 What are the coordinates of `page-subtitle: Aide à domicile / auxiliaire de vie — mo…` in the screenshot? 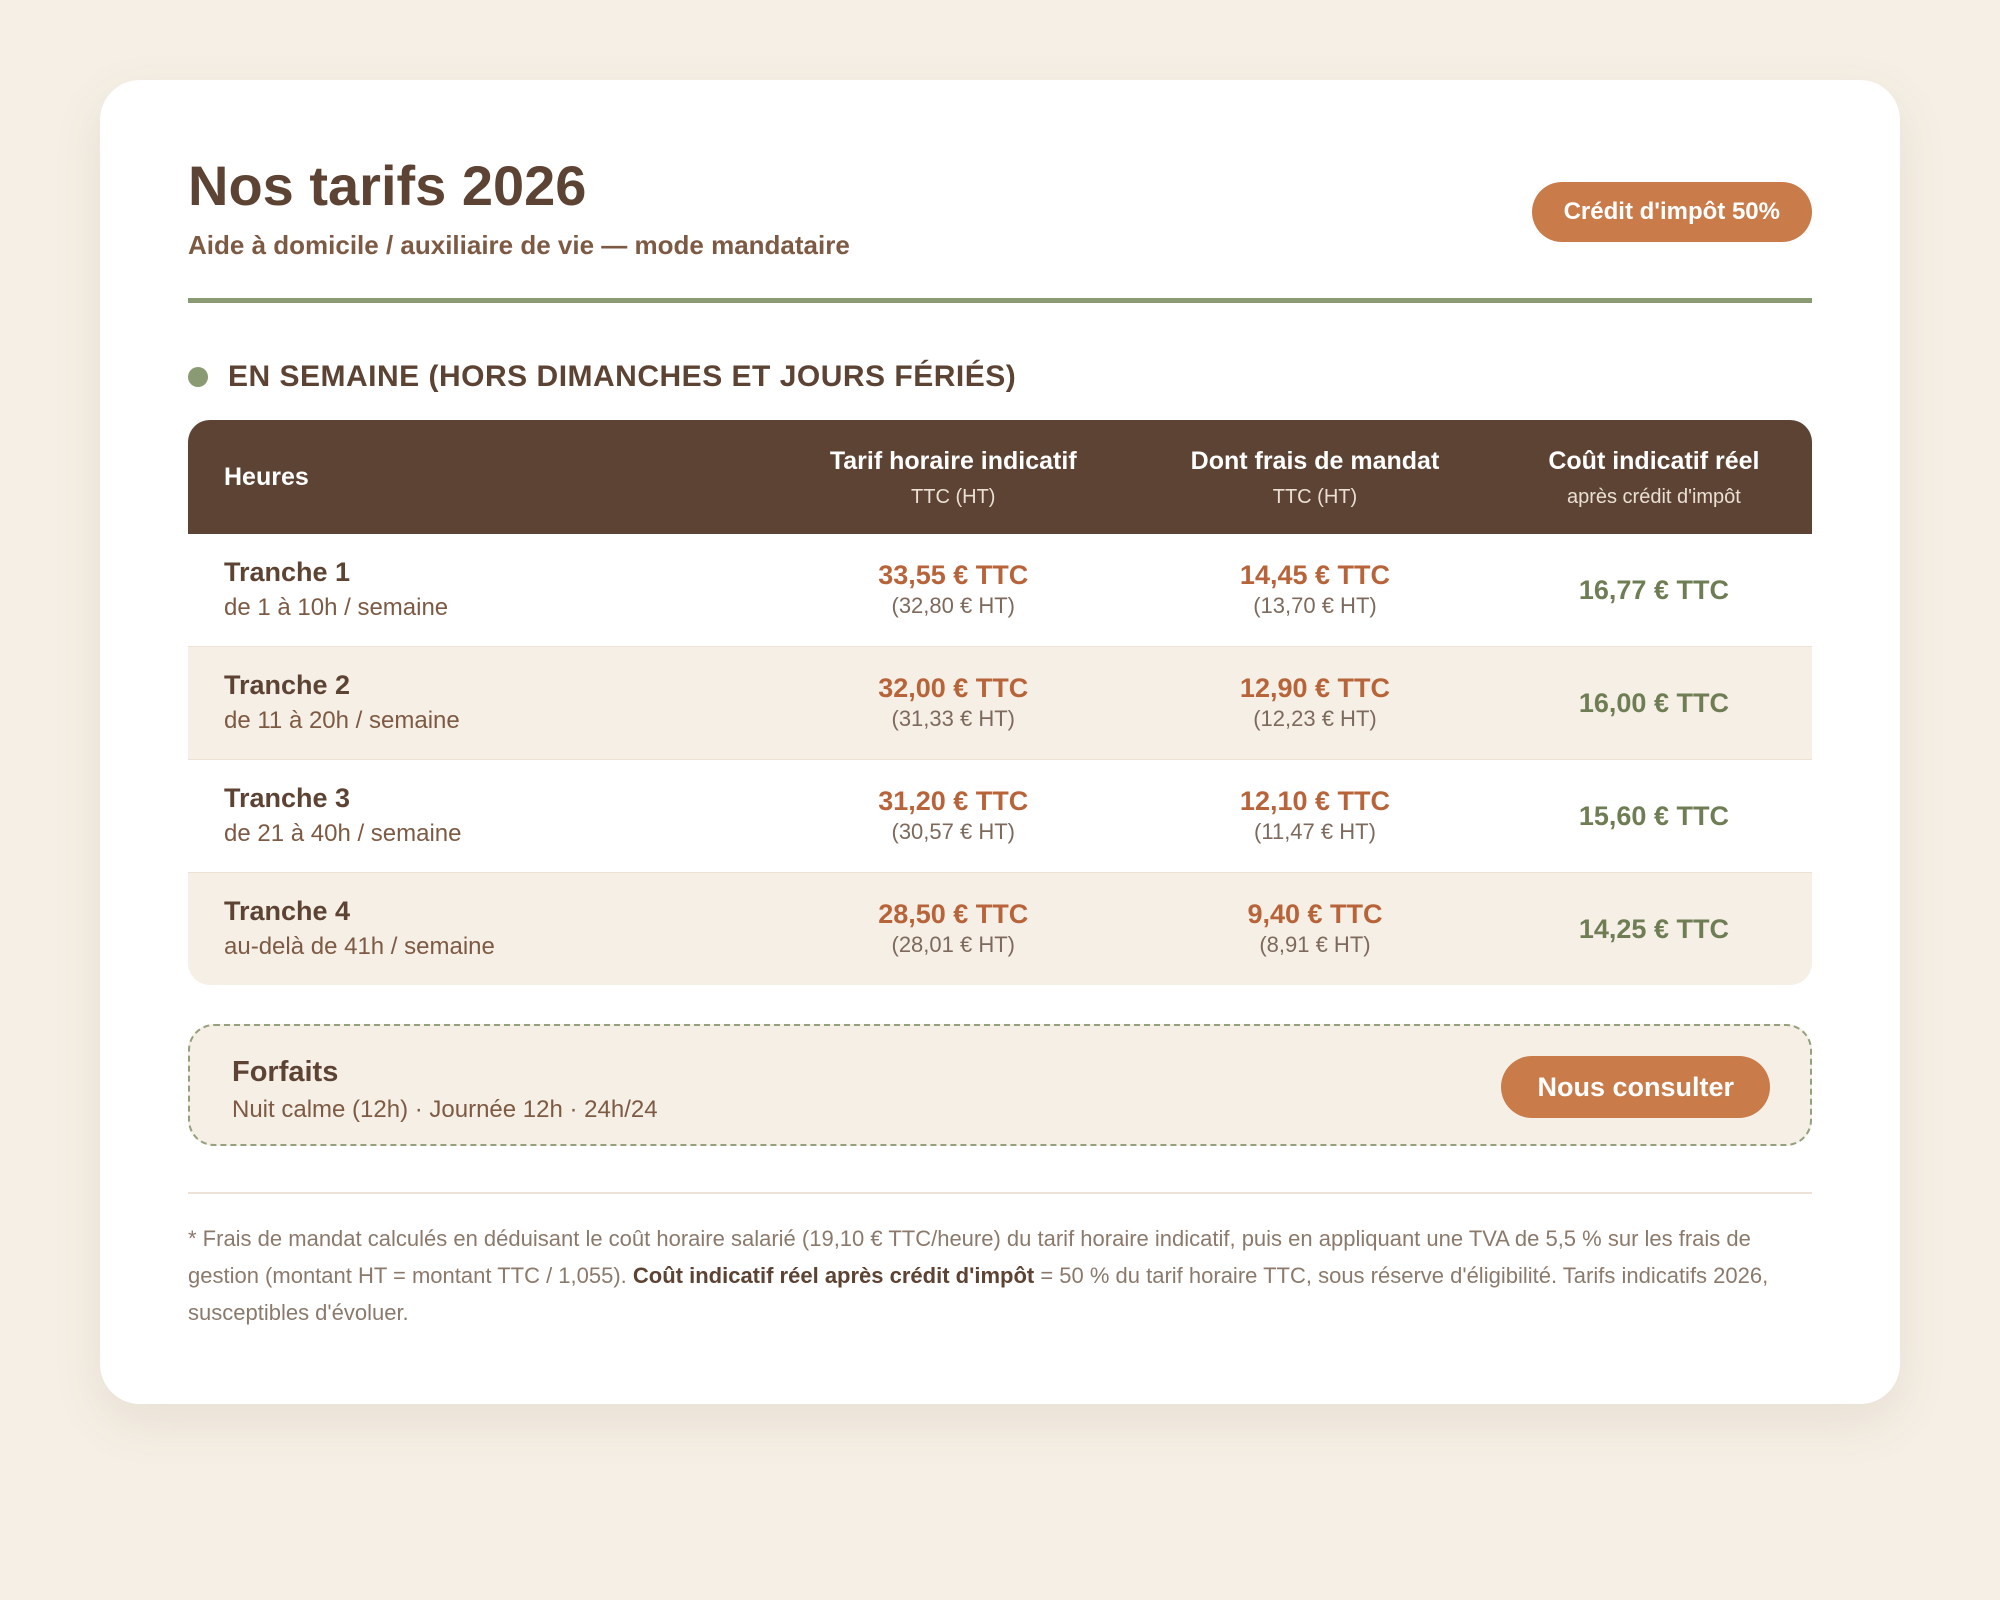 It's located at (519, 245).